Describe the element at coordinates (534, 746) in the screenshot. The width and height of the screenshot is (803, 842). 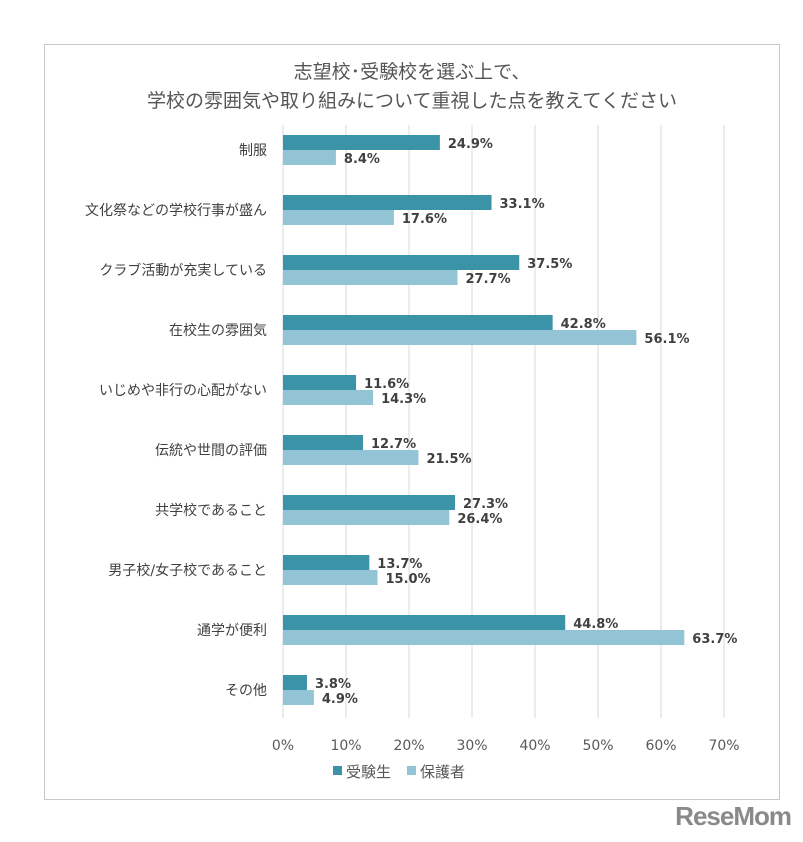
I see `x-tick-label: 40%` at that location.